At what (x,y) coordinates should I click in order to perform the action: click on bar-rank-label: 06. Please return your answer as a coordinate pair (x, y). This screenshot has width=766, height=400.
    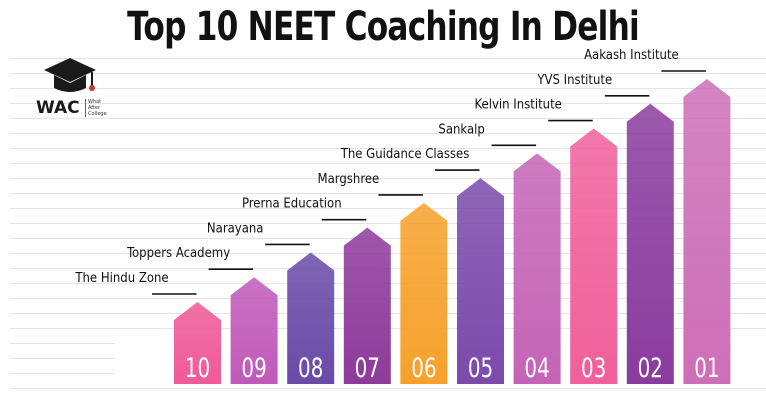
    Looking at the image, I should click on (423, 368).